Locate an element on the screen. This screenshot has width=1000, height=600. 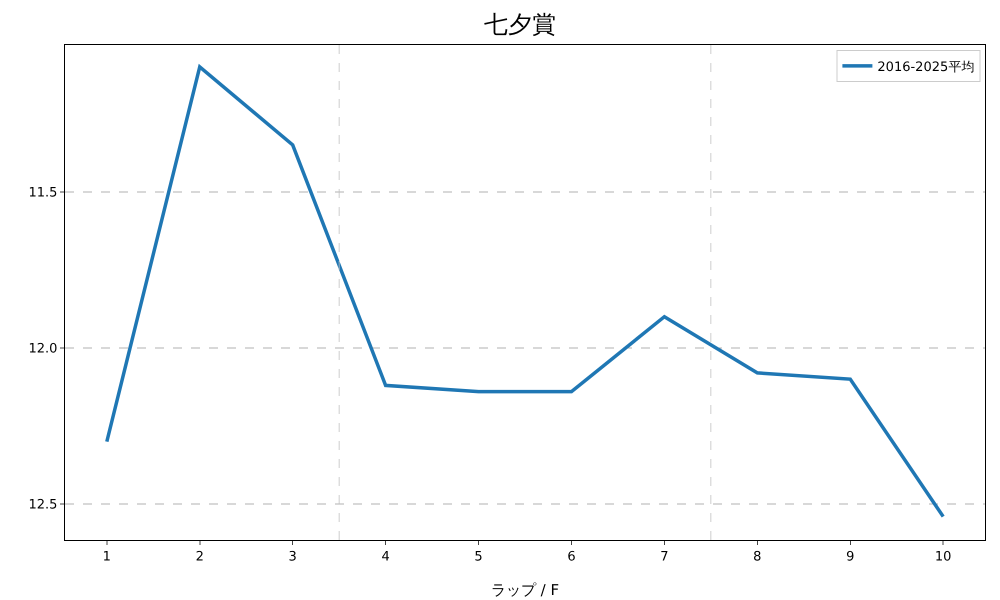
x-tick-label: 4 is located at coordinates (385, 557).